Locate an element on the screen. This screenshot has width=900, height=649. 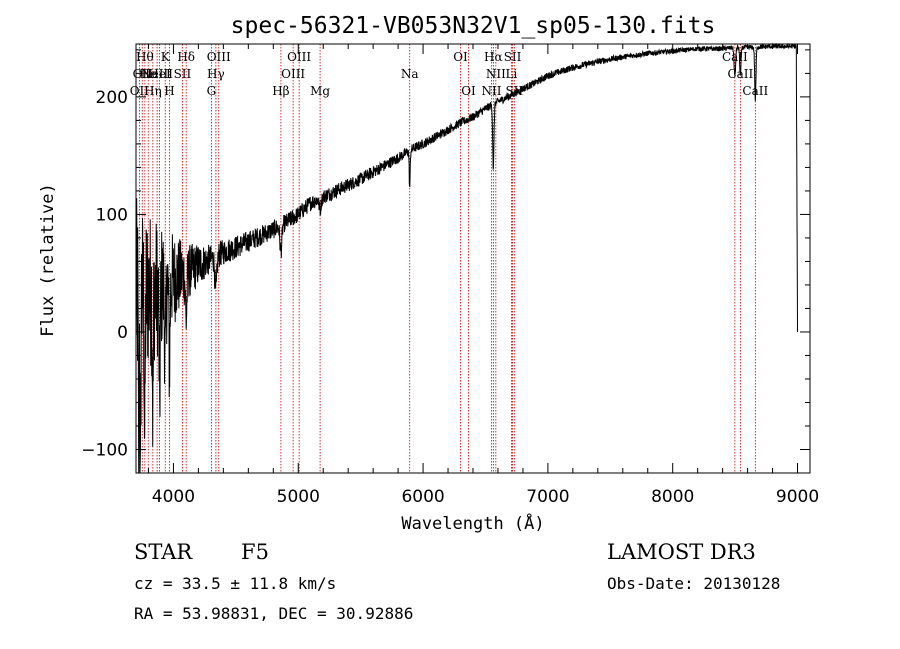
x-tick-label: 4000 is located at coordinates (173, 497).